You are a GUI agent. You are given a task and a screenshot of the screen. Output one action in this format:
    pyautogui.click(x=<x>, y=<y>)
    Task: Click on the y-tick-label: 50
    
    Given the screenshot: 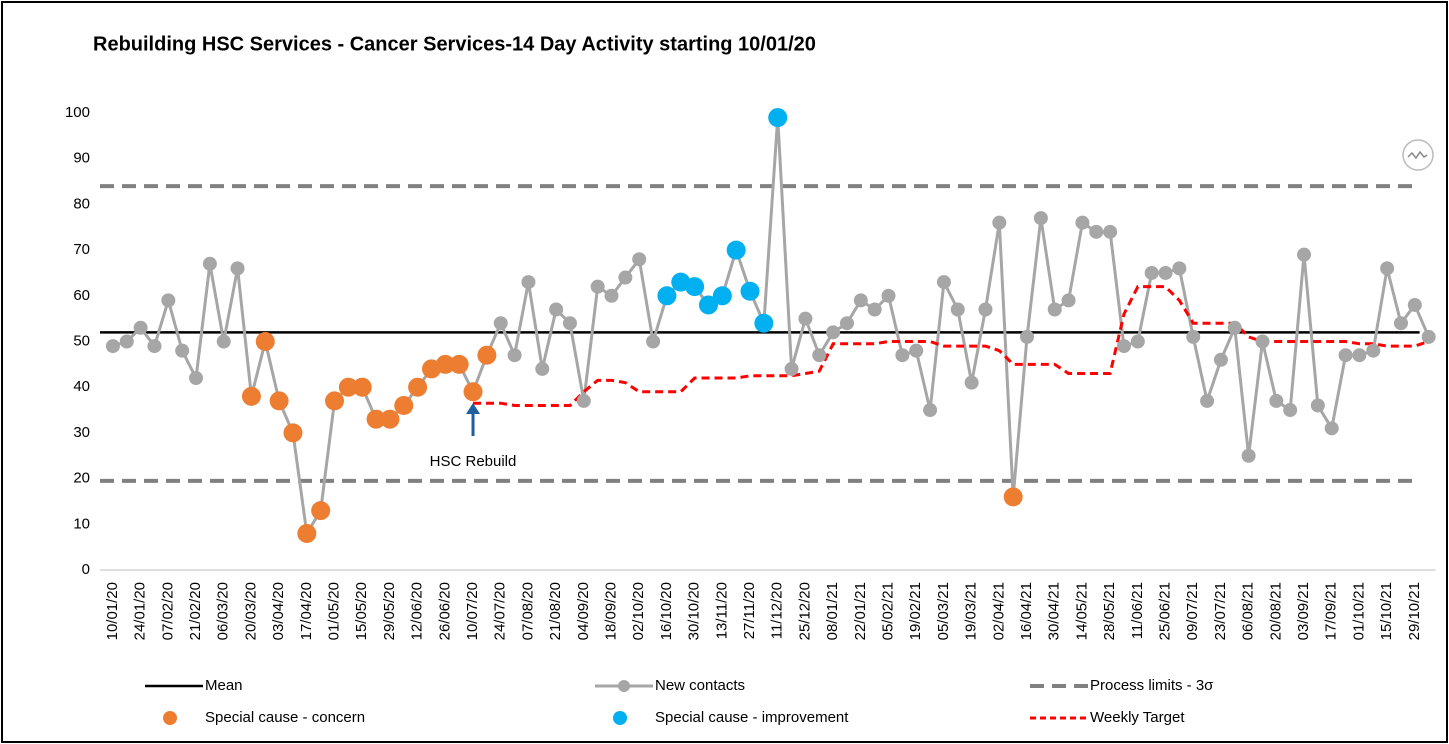 What is the action you would take?
    pyautogui.click(x=81, y=340)
    